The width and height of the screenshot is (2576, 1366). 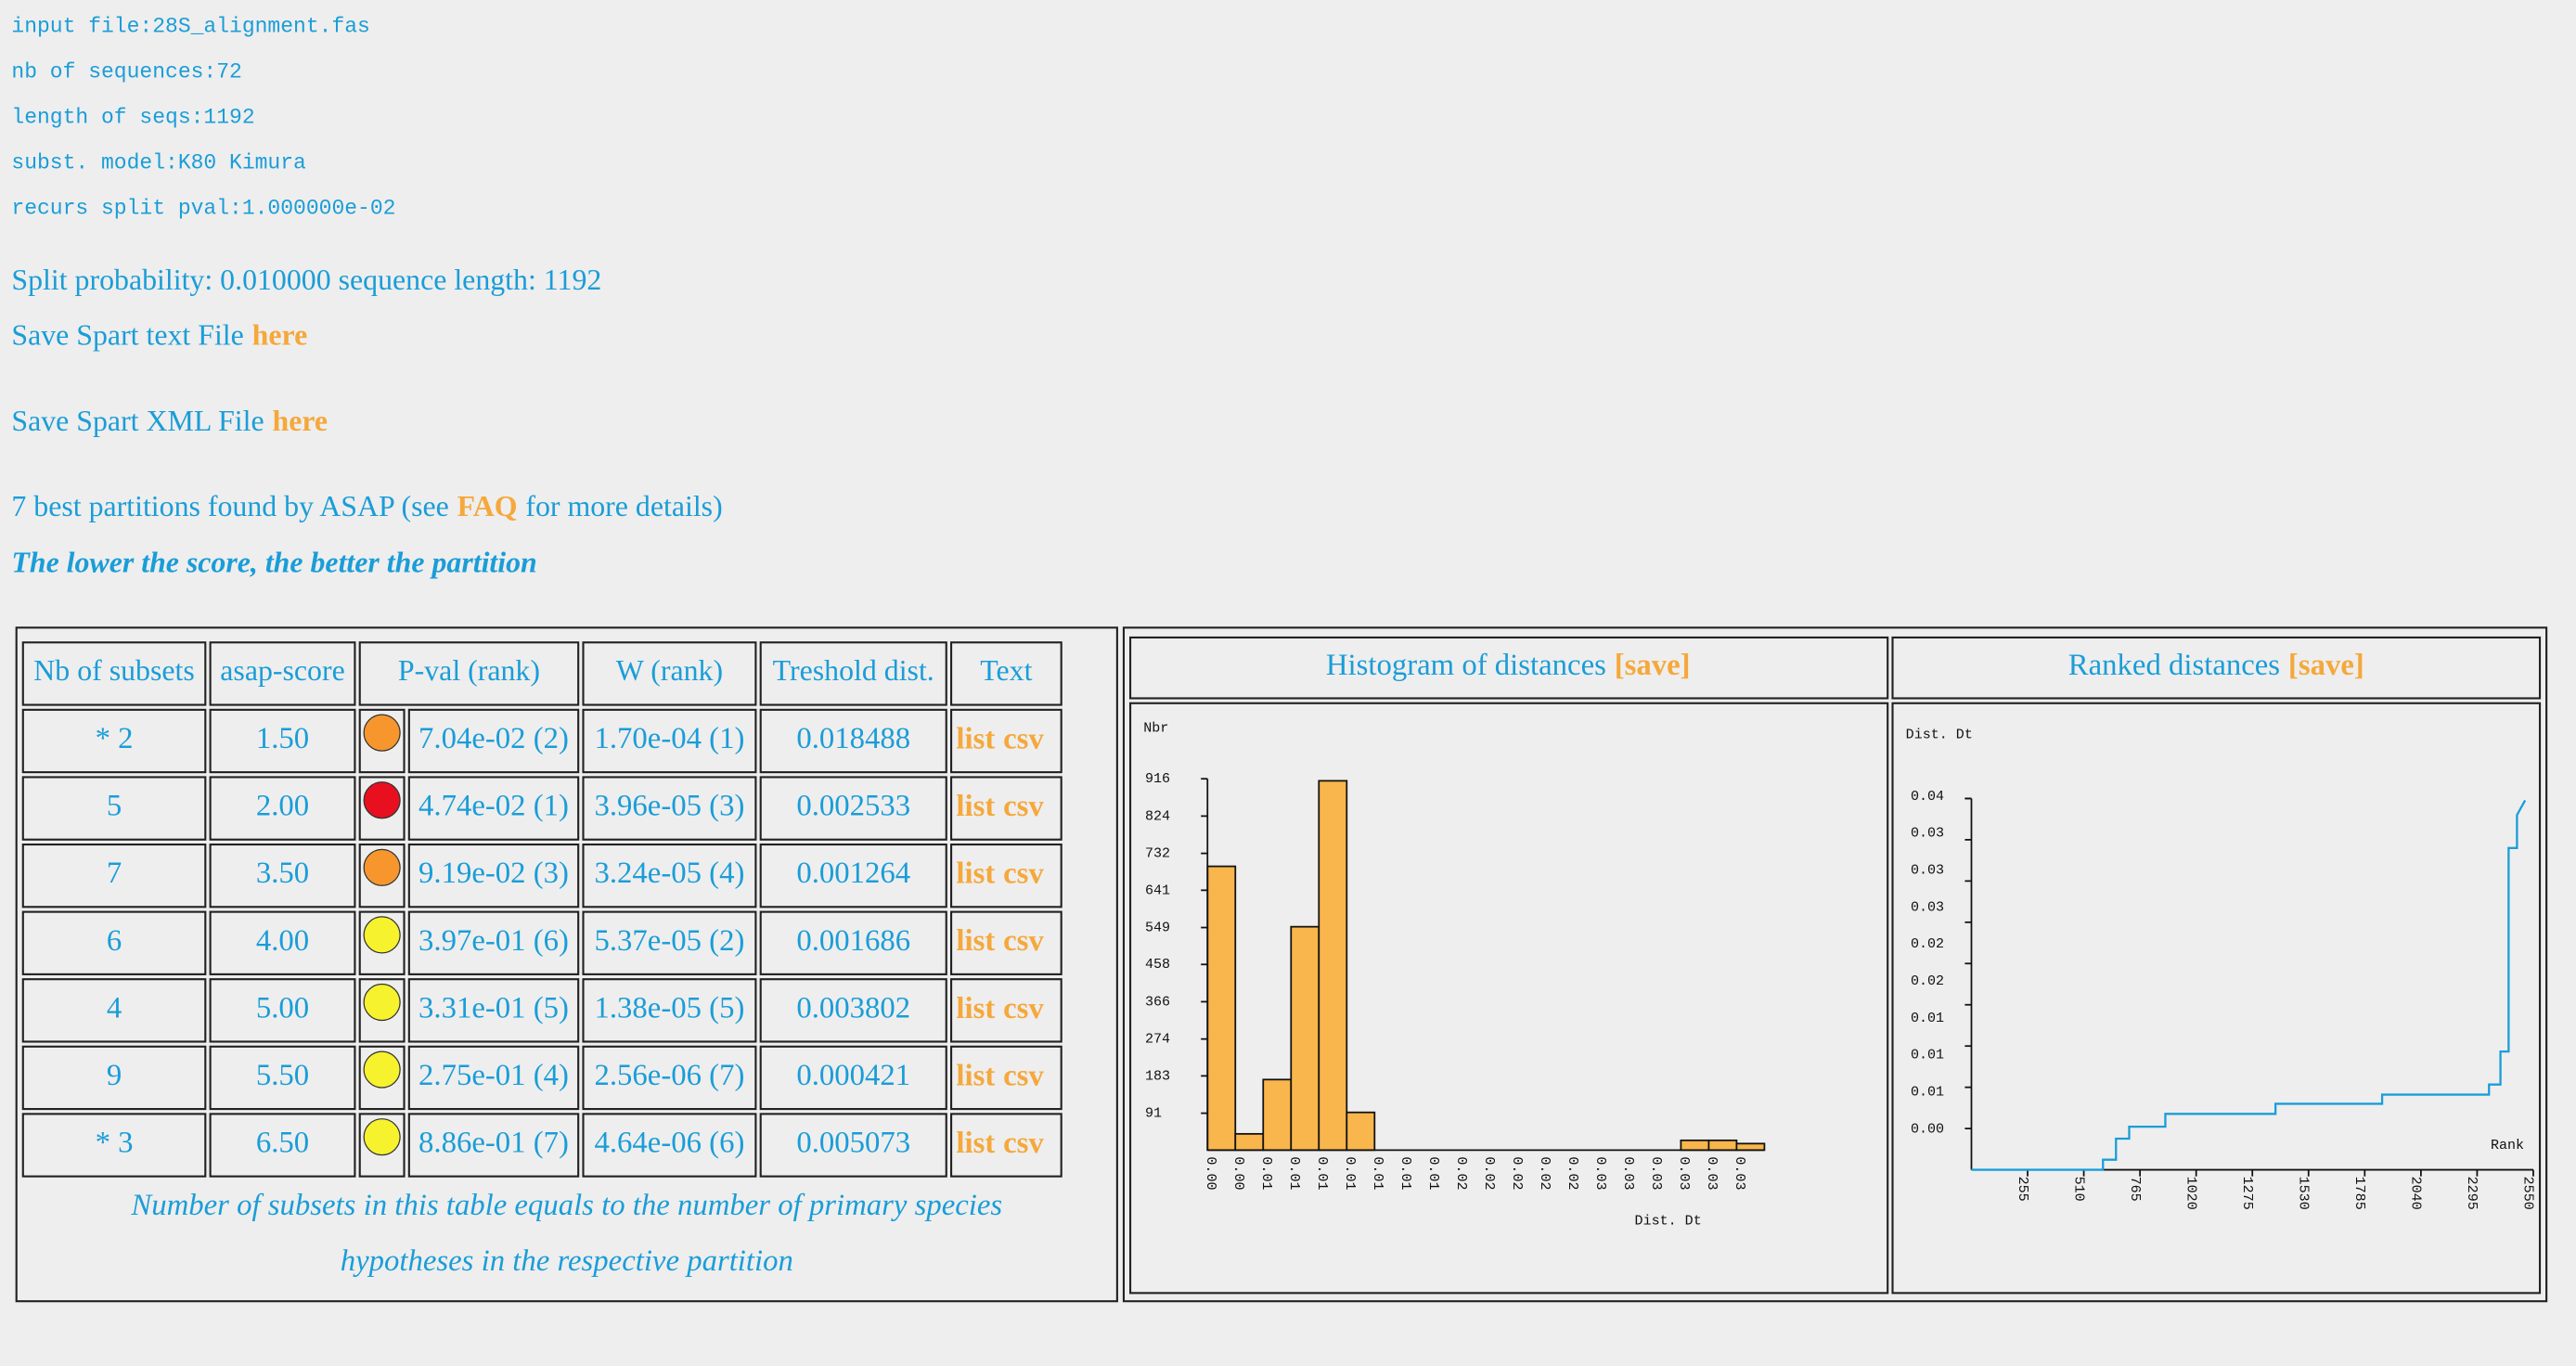 What do you see at coordinates (2528, 1193) in the screenshot?
I see `x-tick-label: 2550` at bounding box center [2528, 1193].